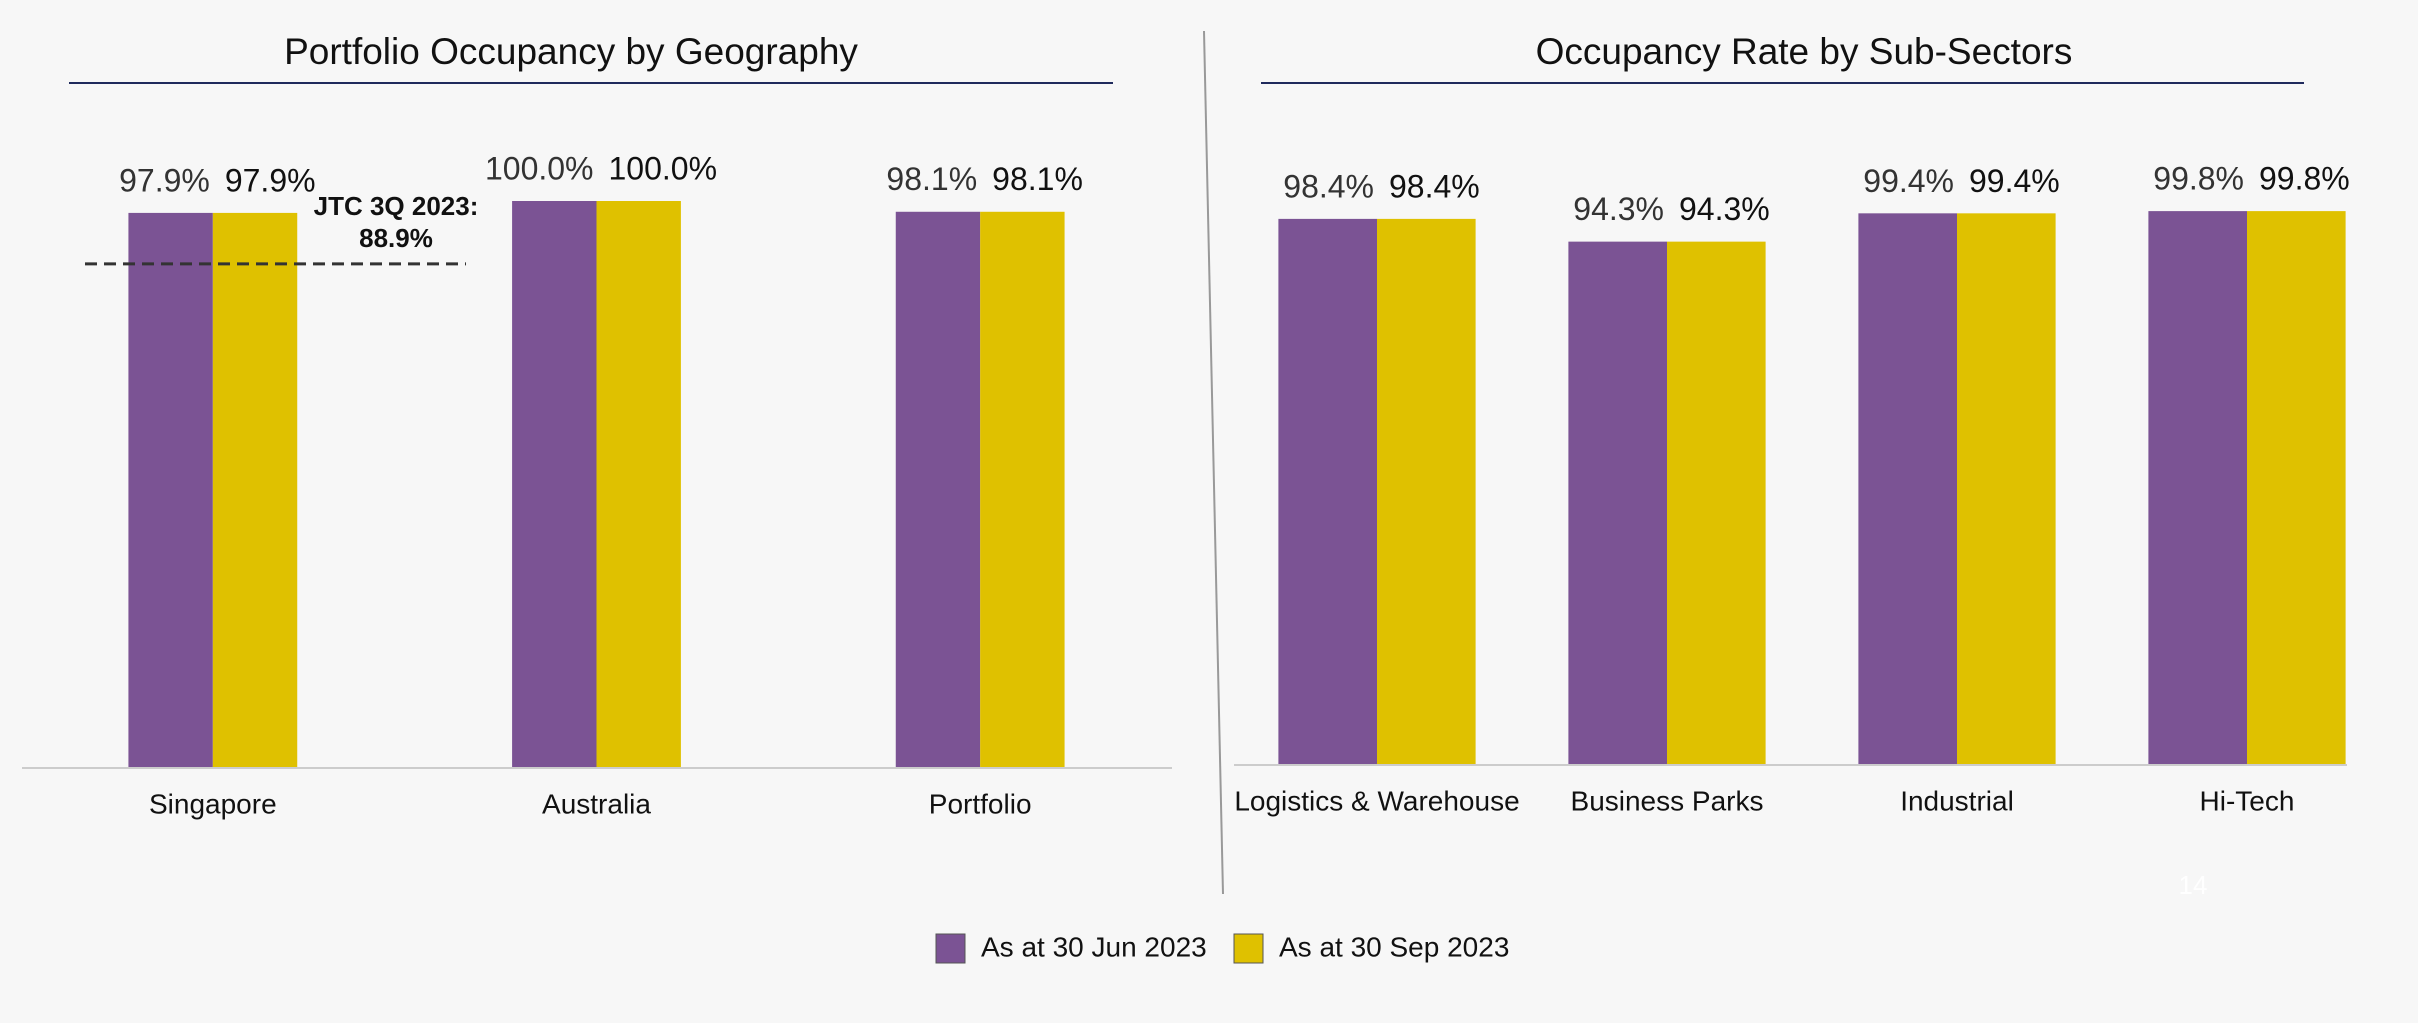 The width and height of the screenshot is (2418, 1023). What do you see at coordinates (571, 51) in the screenshot?
I see `chart-title: Portfolio Occupancy by Geography` at bounding box center [571, 51].